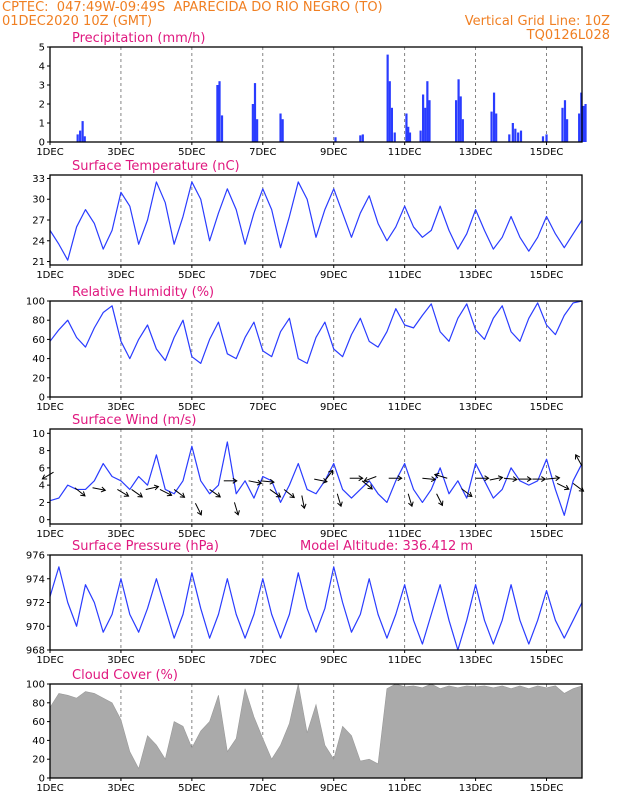  I want to click on y-tick-label: 27, so click(38, 221).